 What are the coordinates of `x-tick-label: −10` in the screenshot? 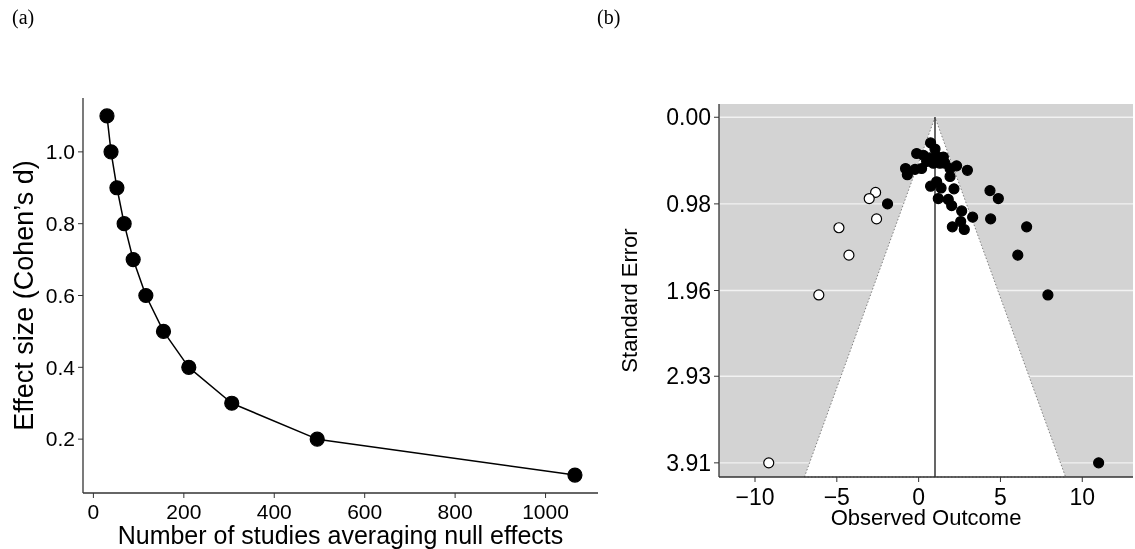 It's located at (755, 497).